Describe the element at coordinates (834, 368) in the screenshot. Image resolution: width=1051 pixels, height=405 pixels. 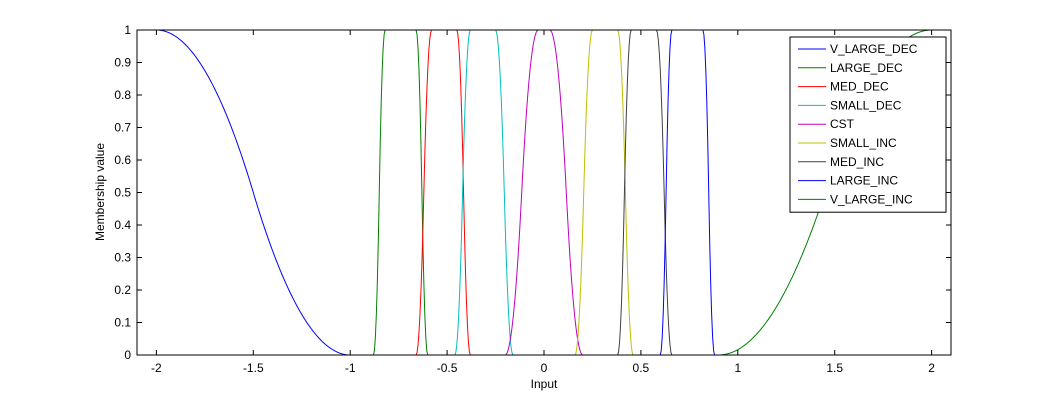
I see `x-tick-label: 1.5` at that location.